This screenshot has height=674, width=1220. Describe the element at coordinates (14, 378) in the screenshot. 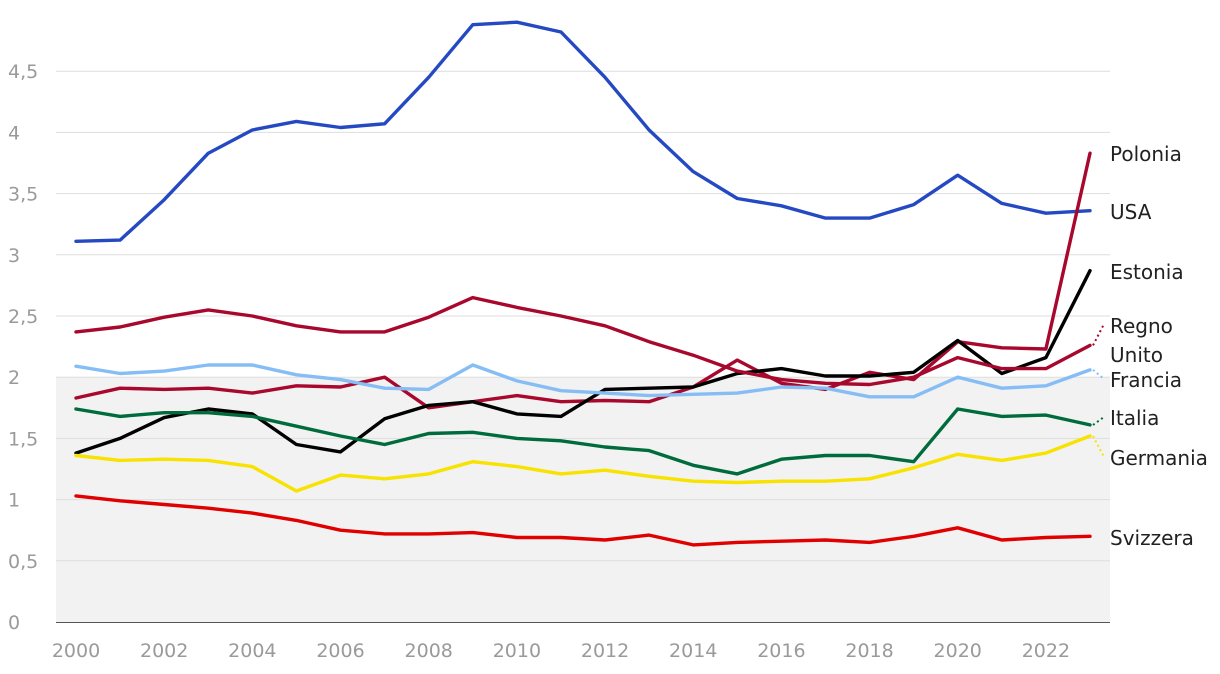

I see `y-tick-label: 2` at that location.